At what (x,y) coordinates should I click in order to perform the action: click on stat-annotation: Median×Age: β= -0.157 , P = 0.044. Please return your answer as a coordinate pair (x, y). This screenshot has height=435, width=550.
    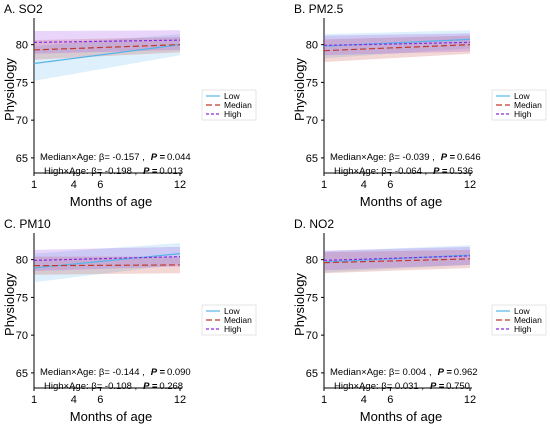
    Looking at the image, I should click on (115, 157).